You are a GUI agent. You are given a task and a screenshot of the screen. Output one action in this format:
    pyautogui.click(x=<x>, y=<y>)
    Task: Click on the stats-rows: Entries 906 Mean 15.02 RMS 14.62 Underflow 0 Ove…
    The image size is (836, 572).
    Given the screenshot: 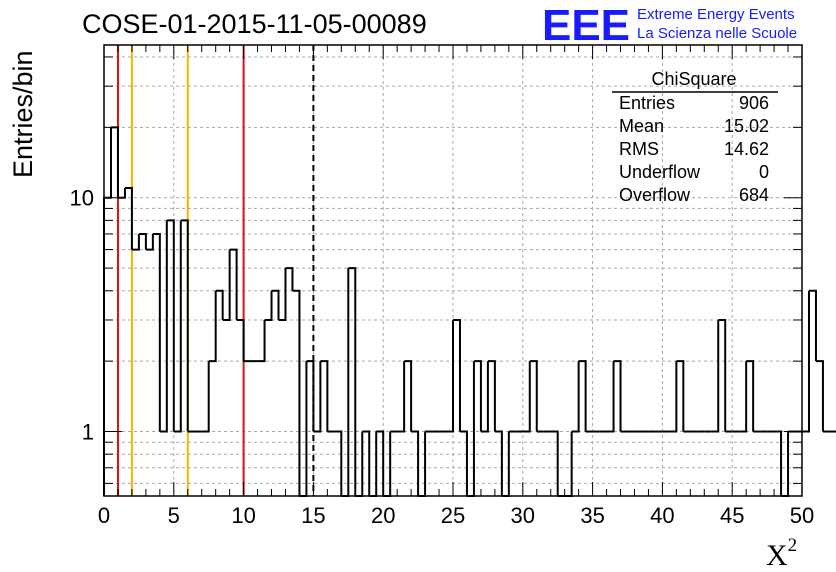 What is the action you would take?
    pyautogui.click(x=694, y=149)
    